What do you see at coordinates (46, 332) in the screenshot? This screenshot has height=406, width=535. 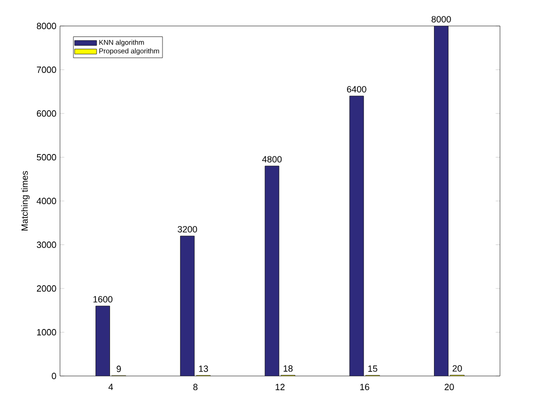 I see `y-tick-label: 1000` at bounding box center [46, 332].